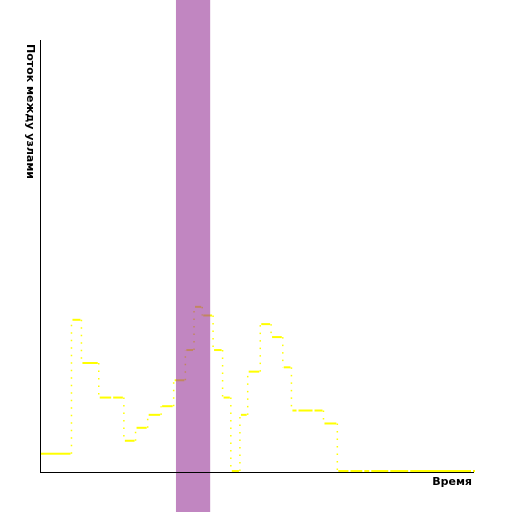  I want to click on highlight-band, so click(193, 256).